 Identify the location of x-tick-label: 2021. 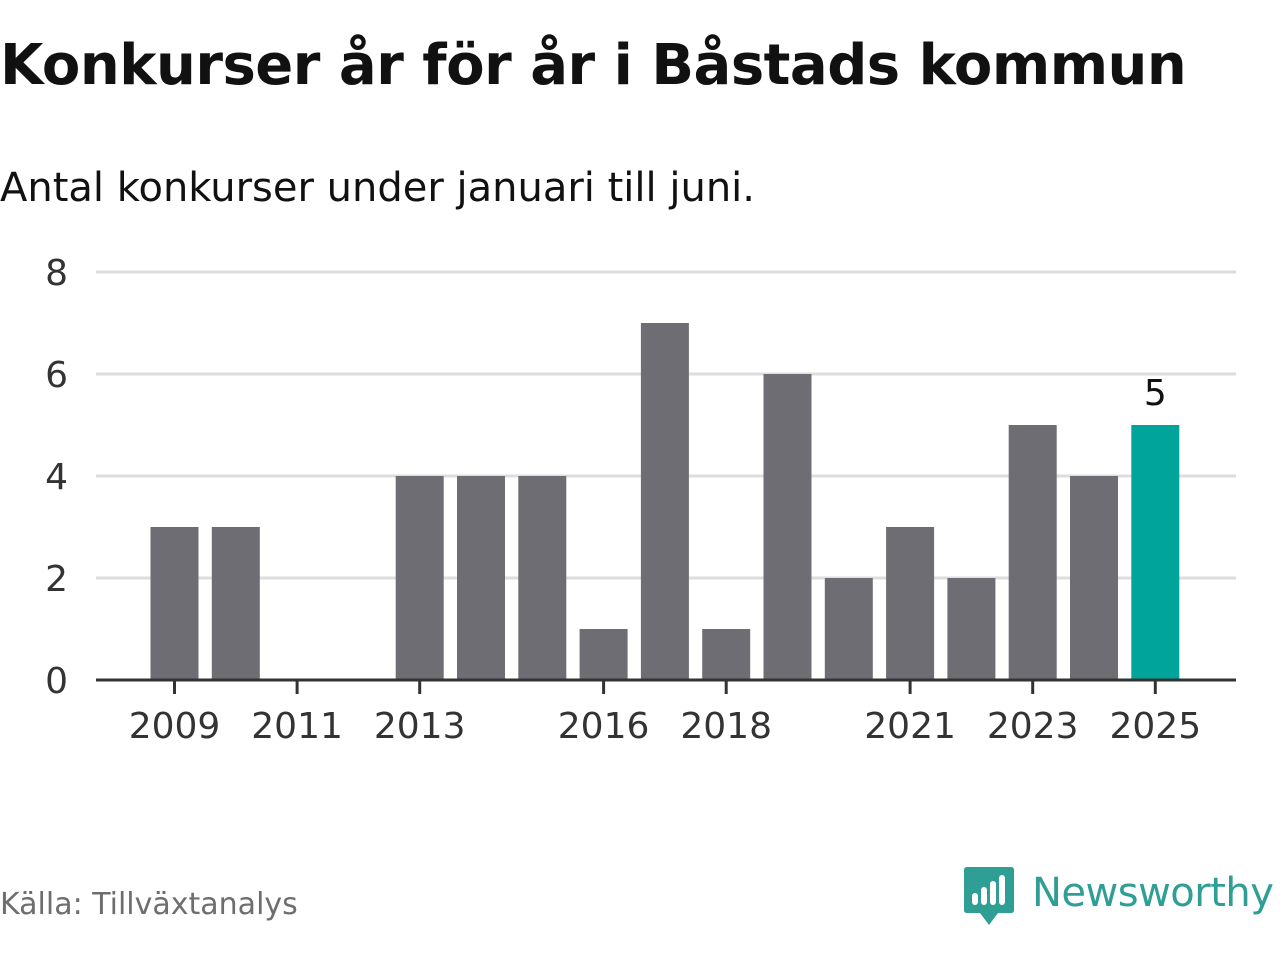
(910, 726).